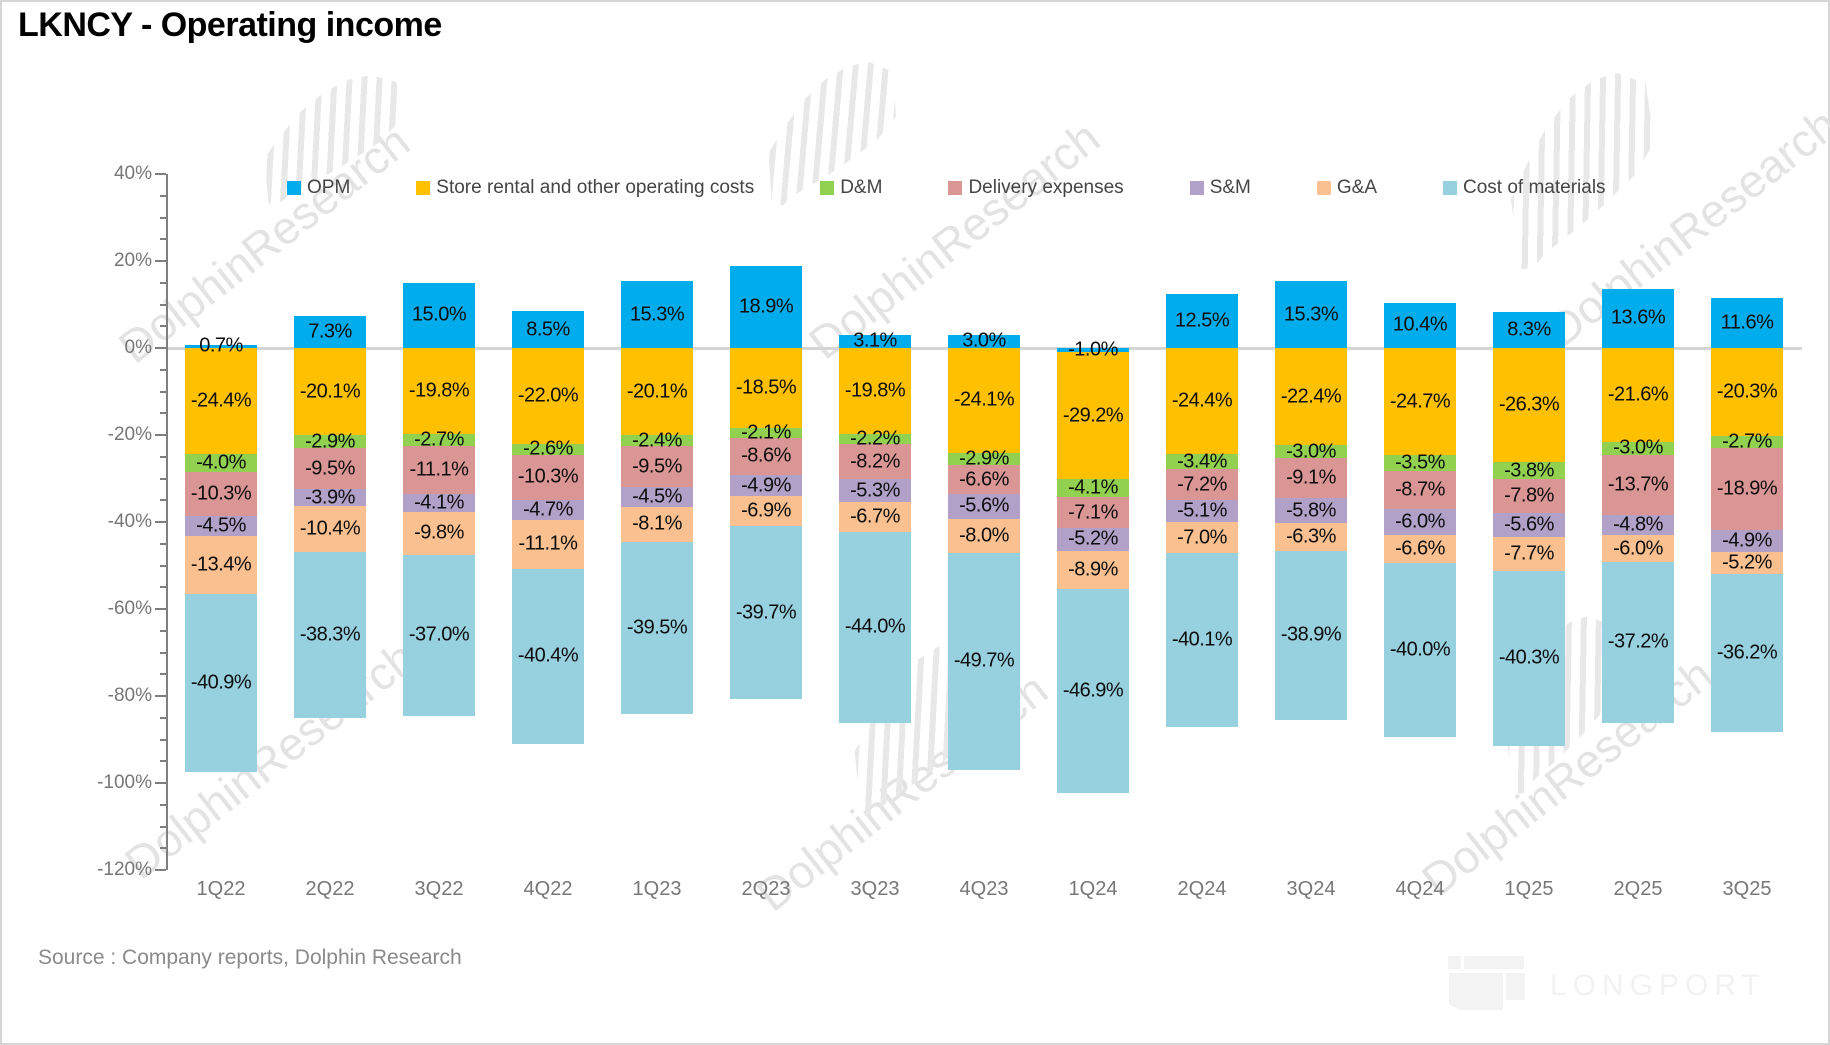 Image resolution: width=1830 pixels, height=1045 pixels. What do you see at coordinates (1311, 511) in the screenshot?
I see `bar-segment-s-and-m-3Q24` at bounding box center [1311, 511].